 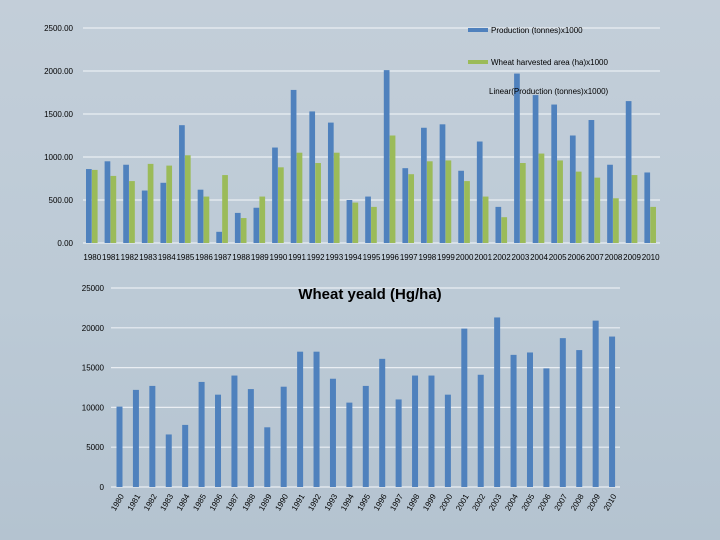 What do you see at coordinates (241, 257) in the screenshot?
I see `x-tick-label: 1988` at bounding box center [241, 257].